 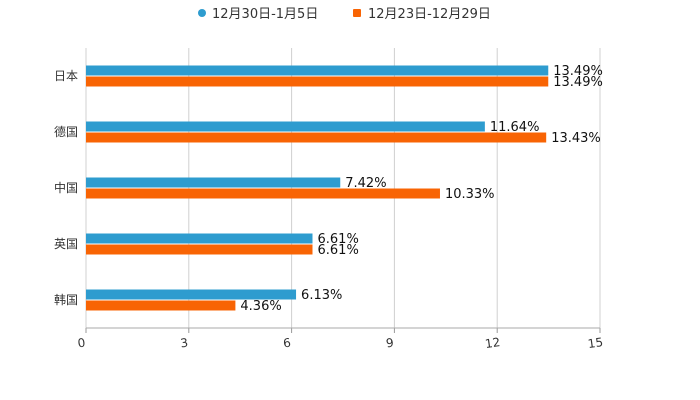 I want to click on legend-item-series-2: 12月23日-12月29日, so click(x=422, y=14).